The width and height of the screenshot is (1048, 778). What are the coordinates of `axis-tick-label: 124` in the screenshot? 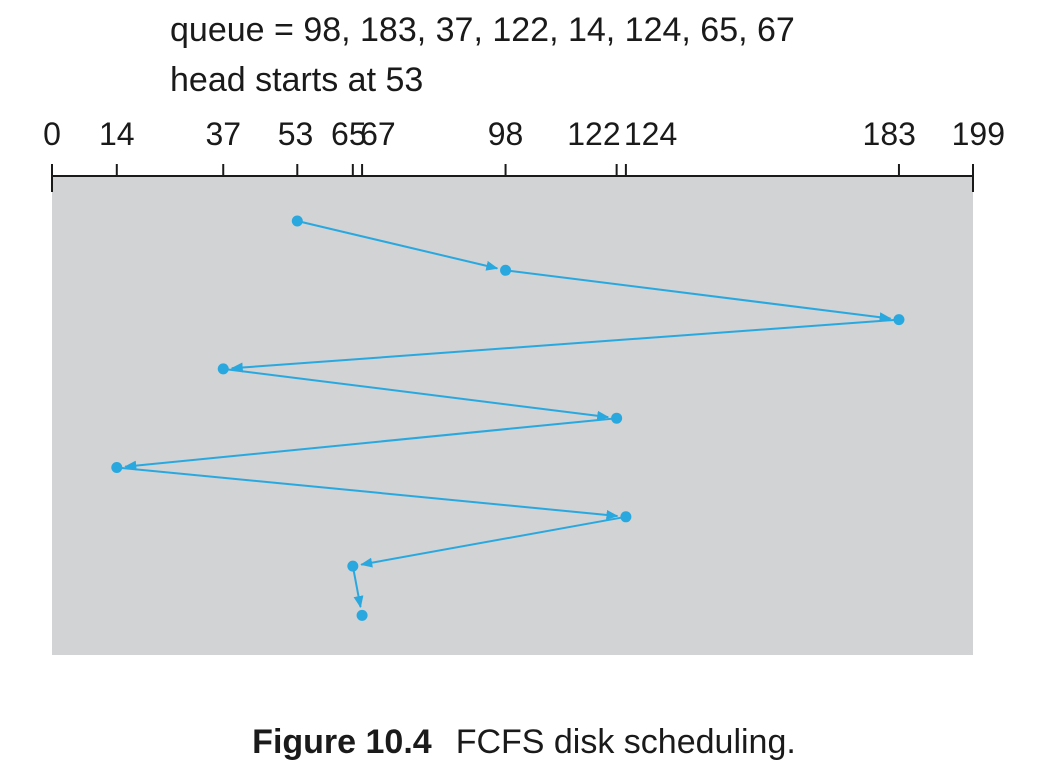 It's located at (650, 134).